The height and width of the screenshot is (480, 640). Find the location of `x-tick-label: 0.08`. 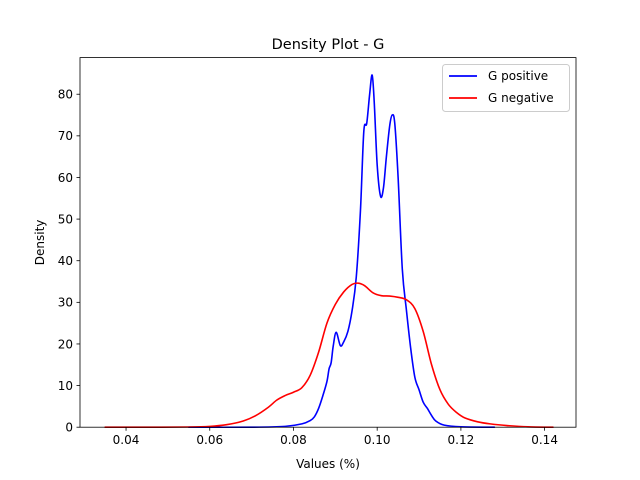

x-tick-label: 0.08 is located at coordinates (293, 440).